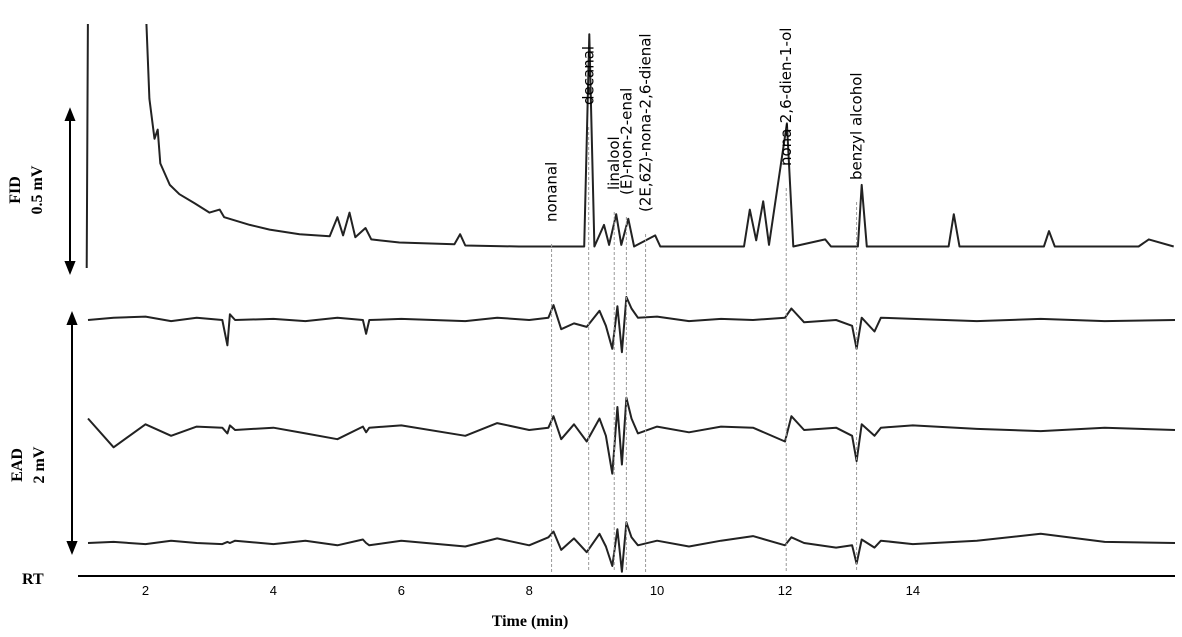 The height and width of the screenshot is (637, 1182). I want to click on ead-scale-label: 2 mV, so click(39, 464).